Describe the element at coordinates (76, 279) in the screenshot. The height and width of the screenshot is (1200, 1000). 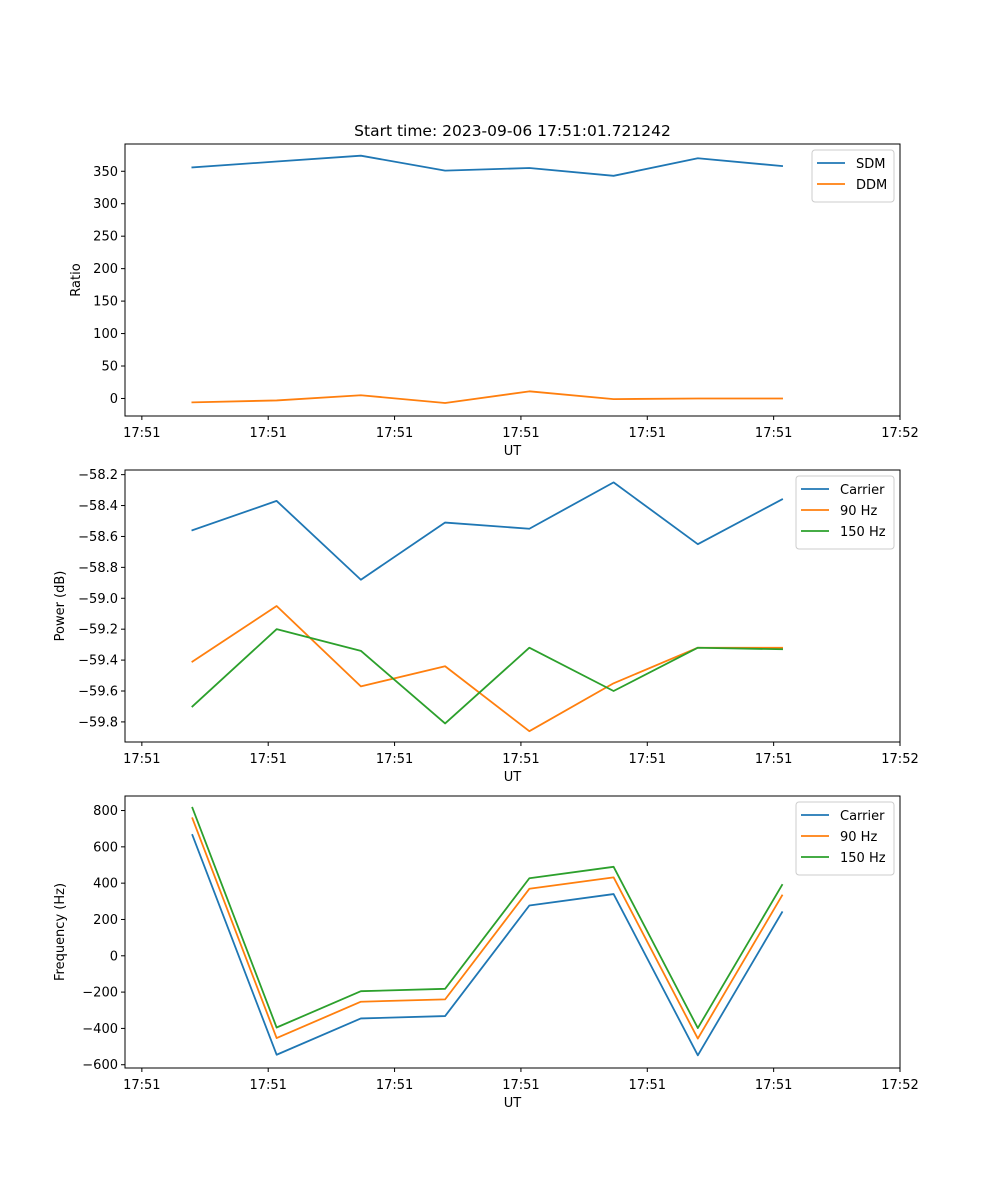
I see `y-axis-label: Ratio` at that location.